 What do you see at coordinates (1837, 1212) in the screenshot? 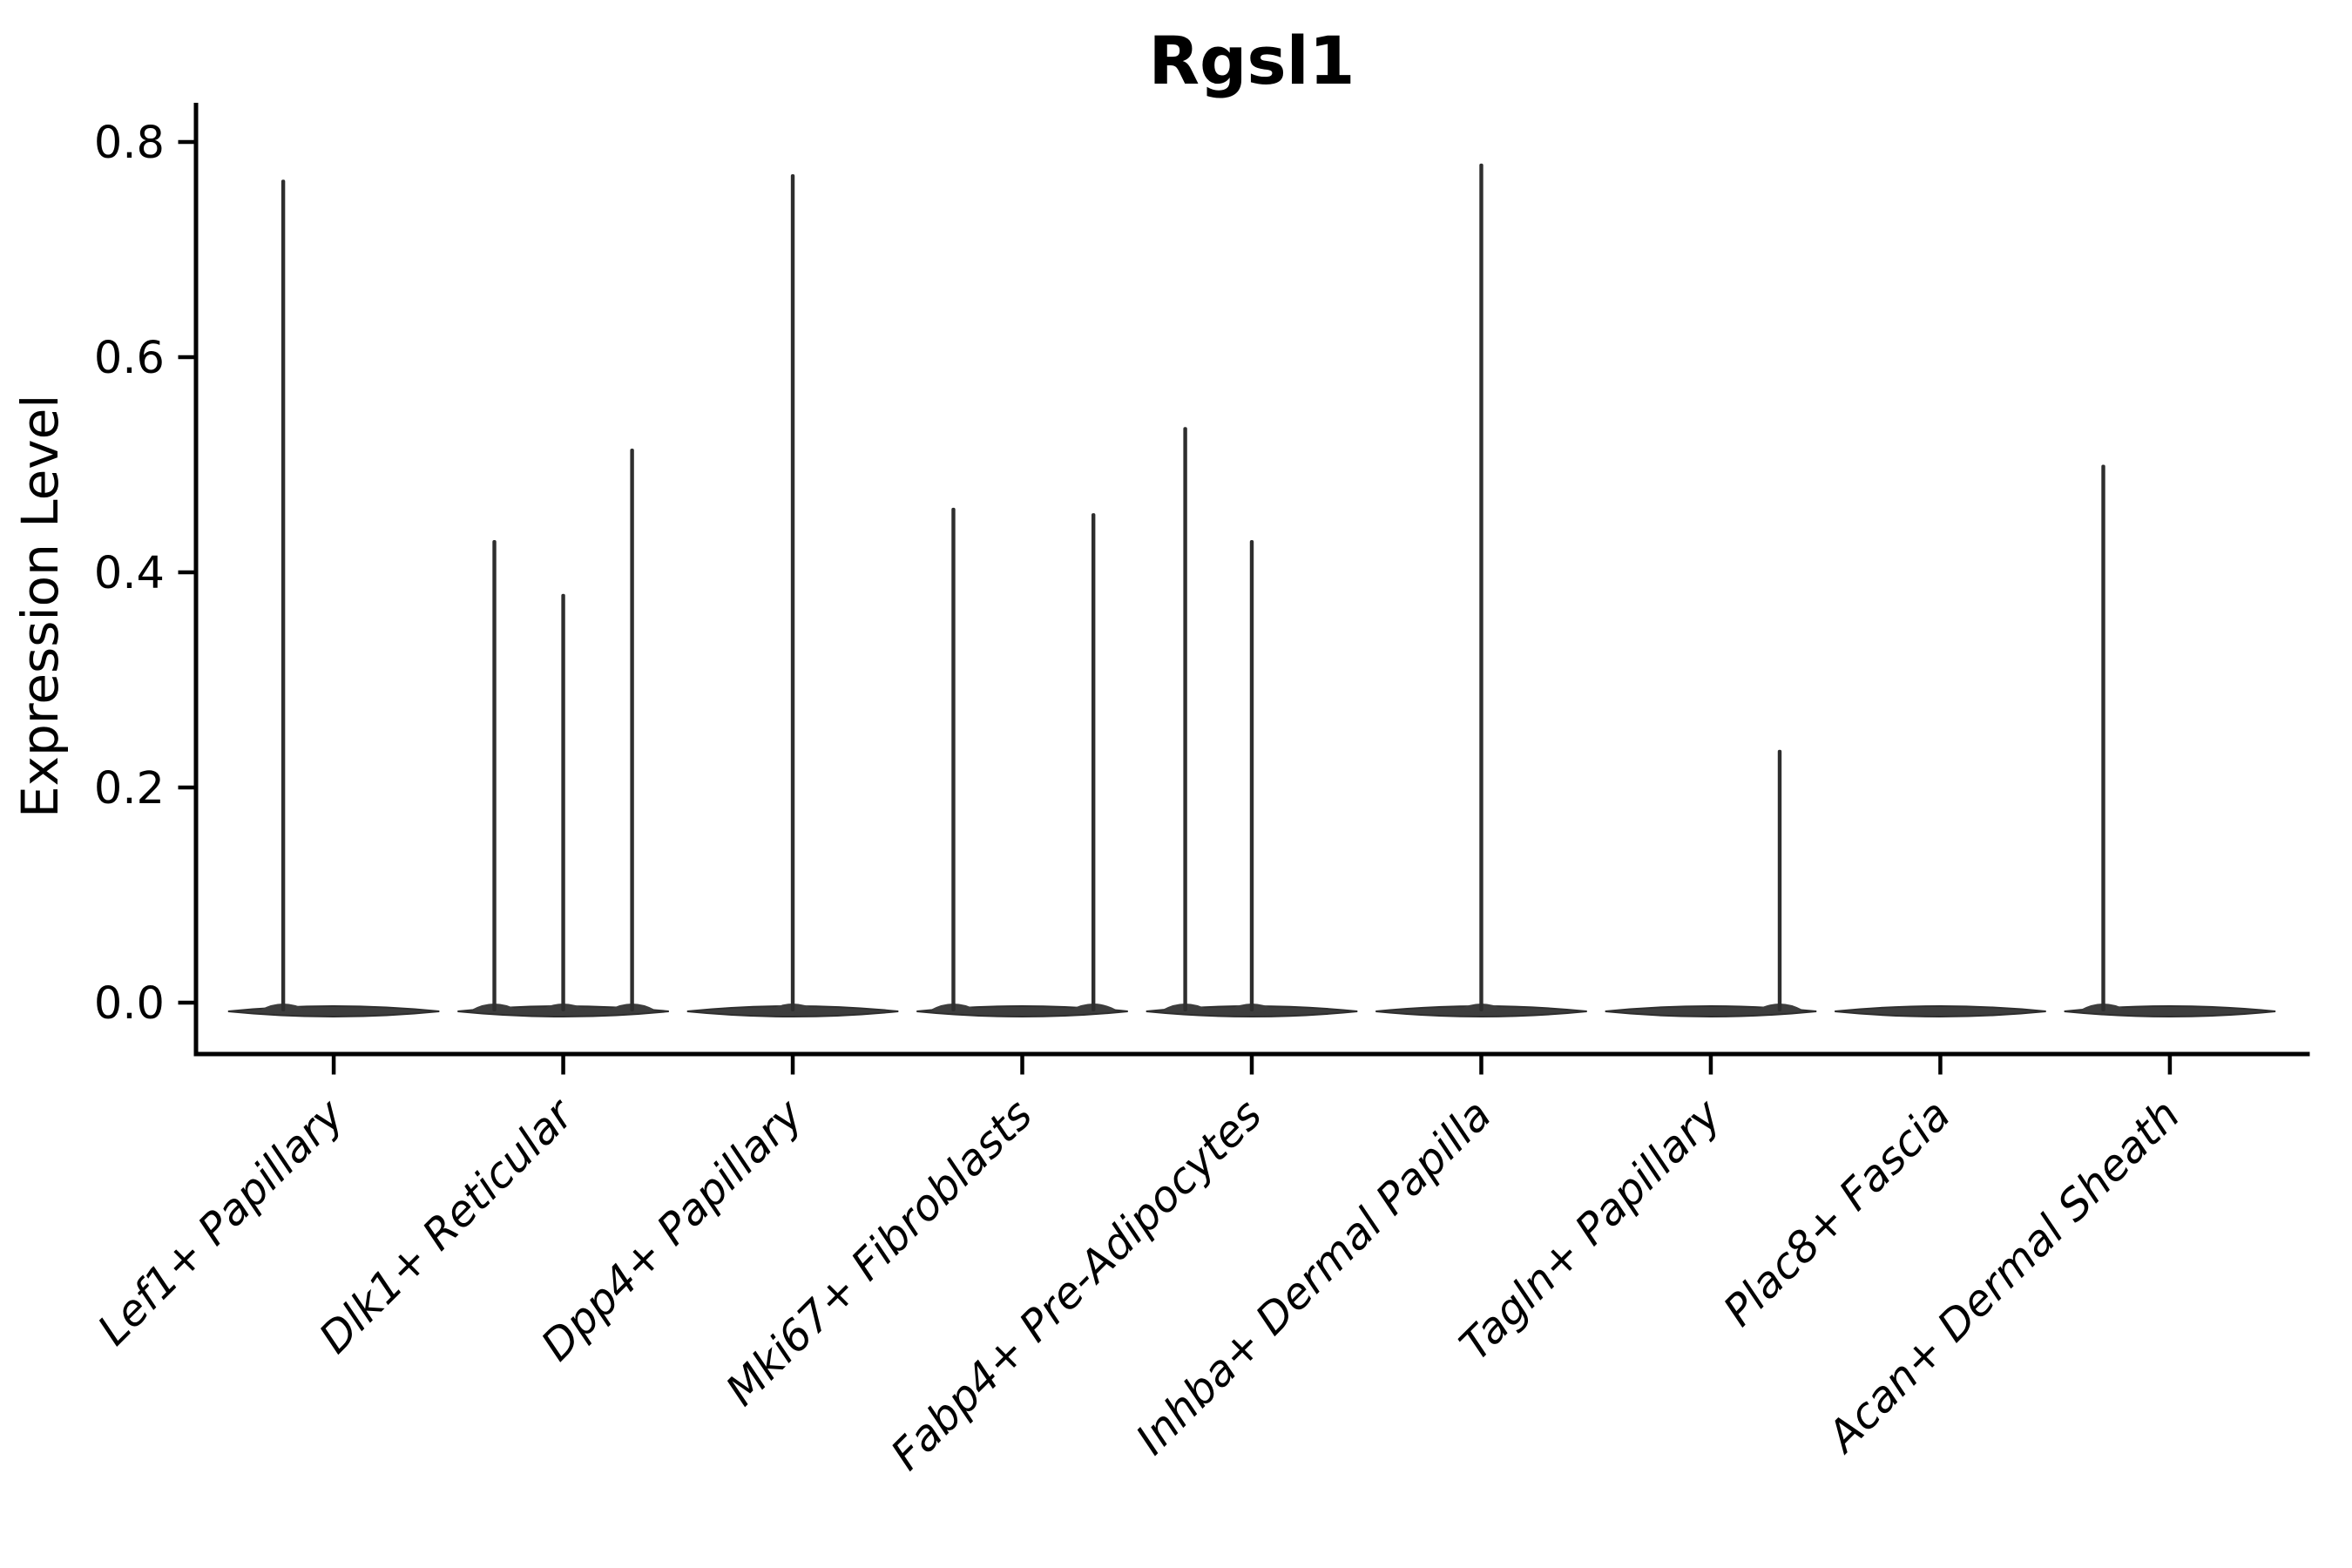
I see `x-tick-label: Plac8+ Fascia` at bounding box center [1837, 1212].